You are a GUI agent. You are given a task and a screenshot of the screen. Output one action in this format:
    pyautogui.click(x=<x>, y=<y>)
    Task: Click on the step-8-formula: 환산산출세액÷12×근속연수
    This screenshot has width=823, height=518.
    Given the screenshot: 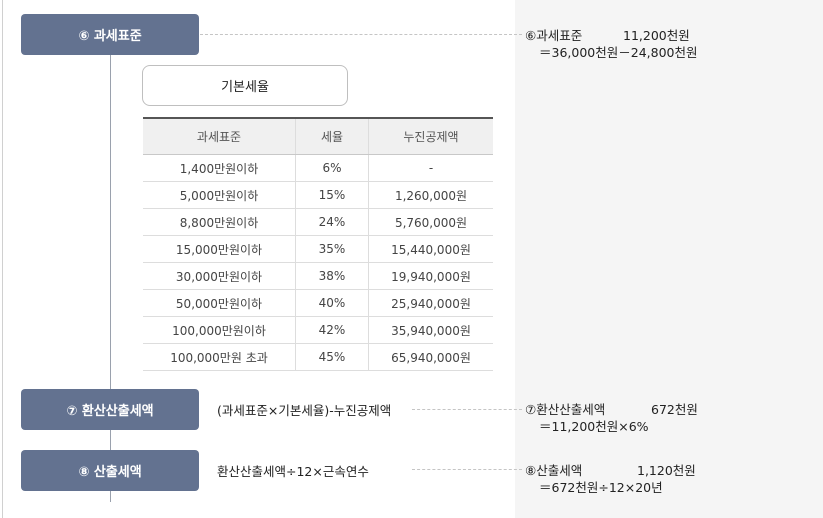 What is the action you would take?
    pyautogui.click(x=293, y=471)
    